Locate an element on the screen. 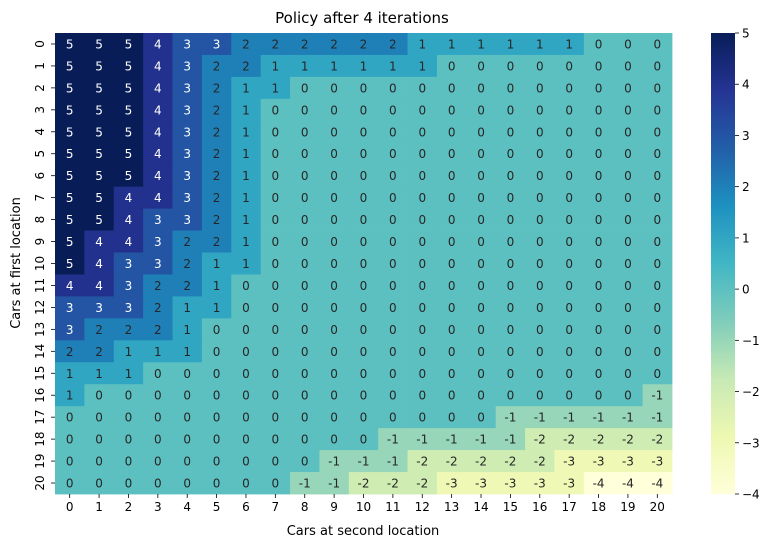 The image size is (775, 547). y-tick-label: 17 is located at coordinates (40, 417).